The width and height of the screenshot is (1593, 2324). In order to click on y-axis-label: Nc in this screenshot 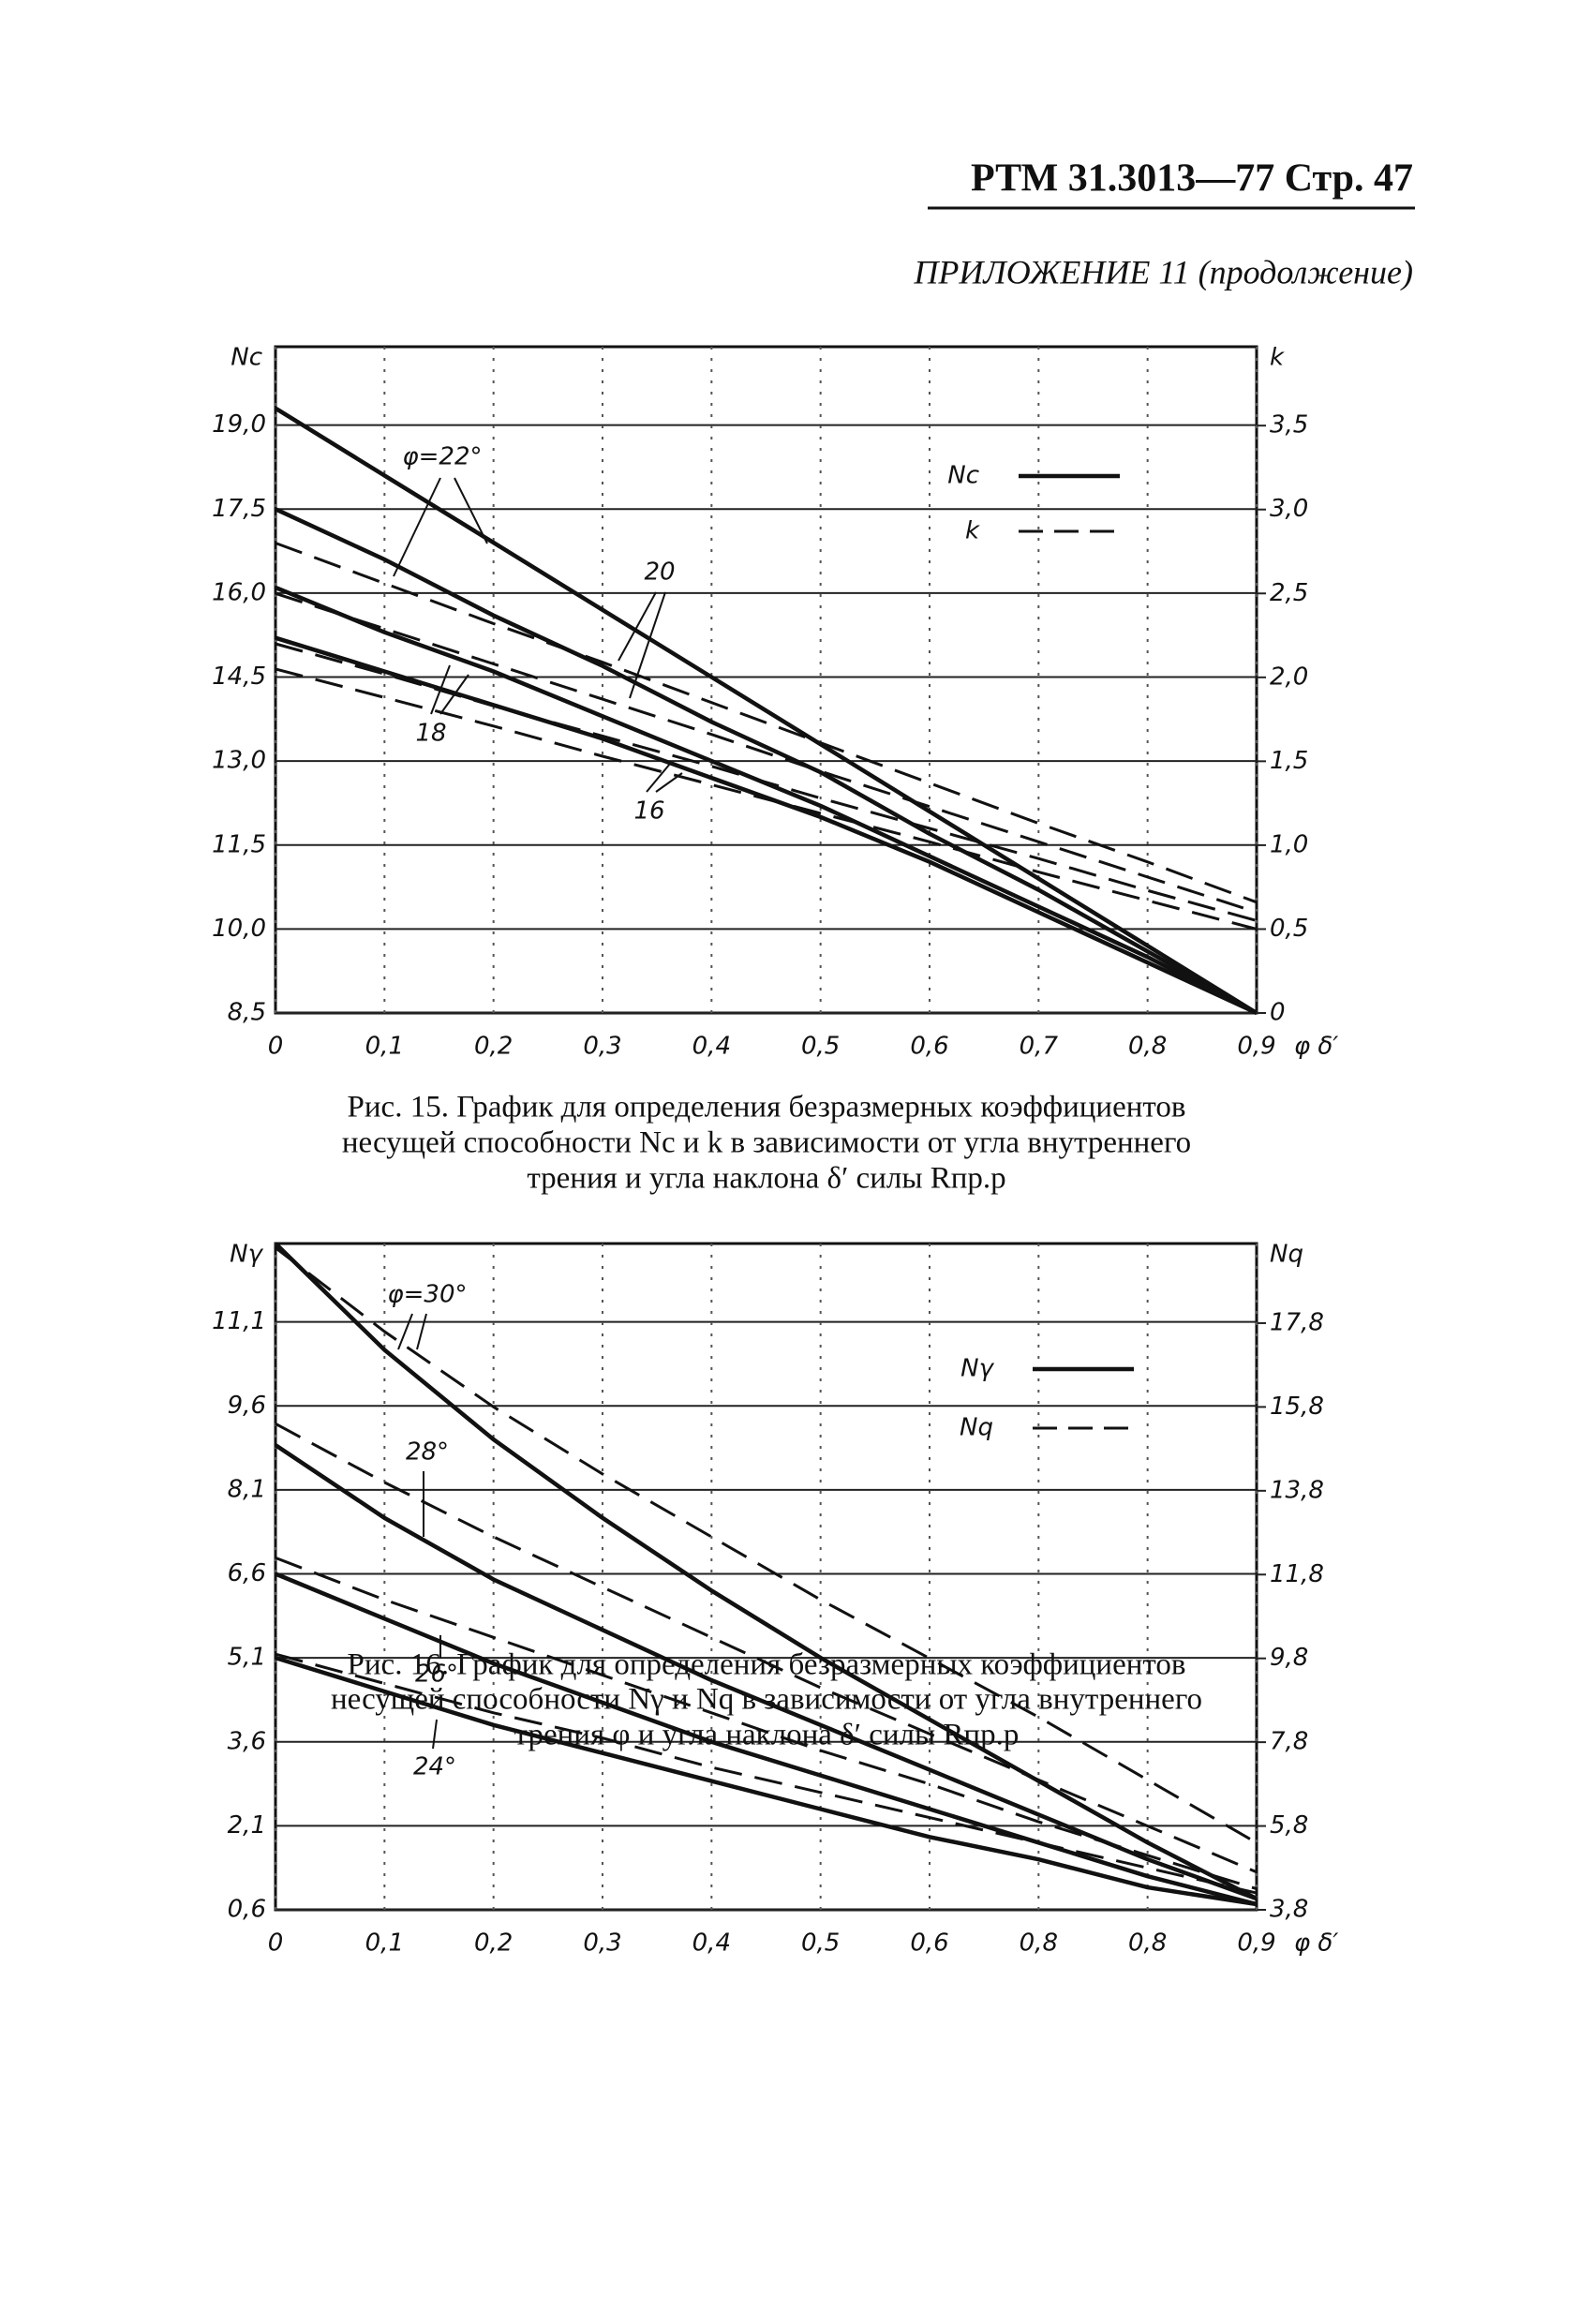, I will do `click(247, 358)`.